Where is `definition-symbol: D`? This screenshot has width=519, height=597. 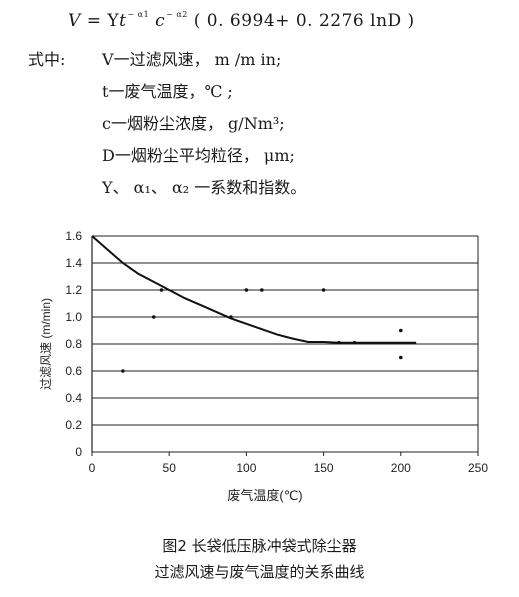
definition-symbol: D is located at coordinates (108, 155).